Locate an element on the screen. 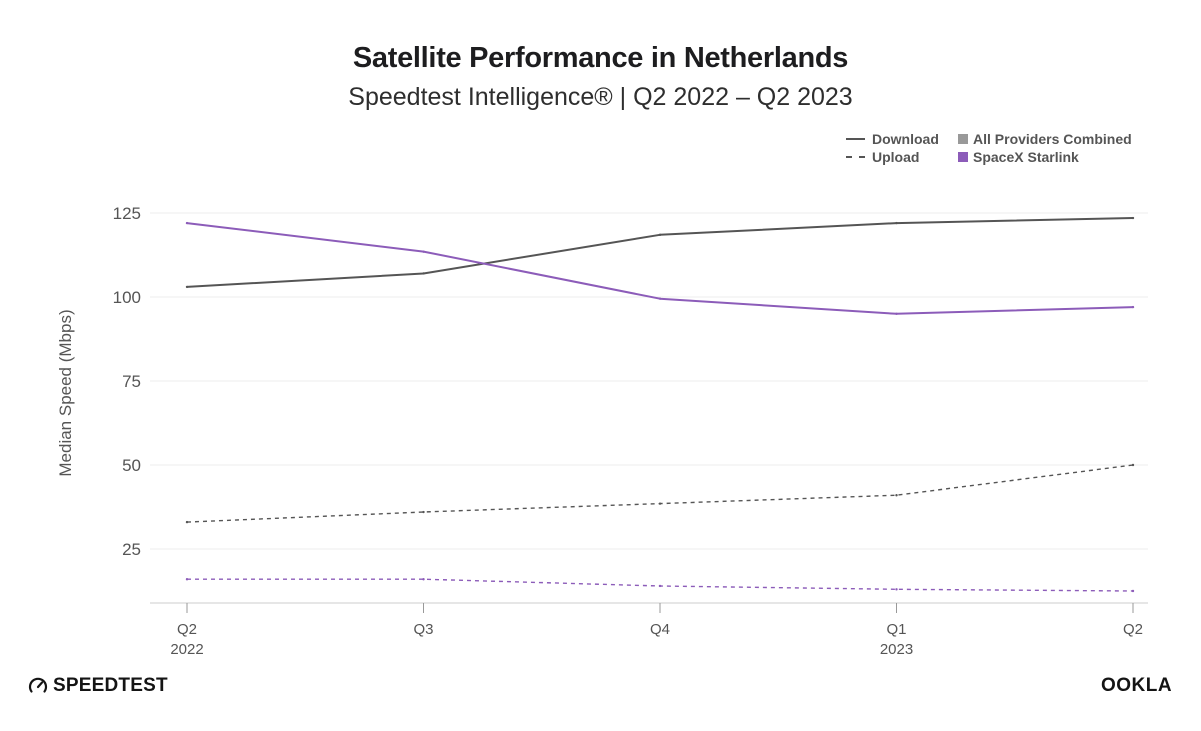  legend-line-styles: Download Upload is located at coordinates (892, 148).